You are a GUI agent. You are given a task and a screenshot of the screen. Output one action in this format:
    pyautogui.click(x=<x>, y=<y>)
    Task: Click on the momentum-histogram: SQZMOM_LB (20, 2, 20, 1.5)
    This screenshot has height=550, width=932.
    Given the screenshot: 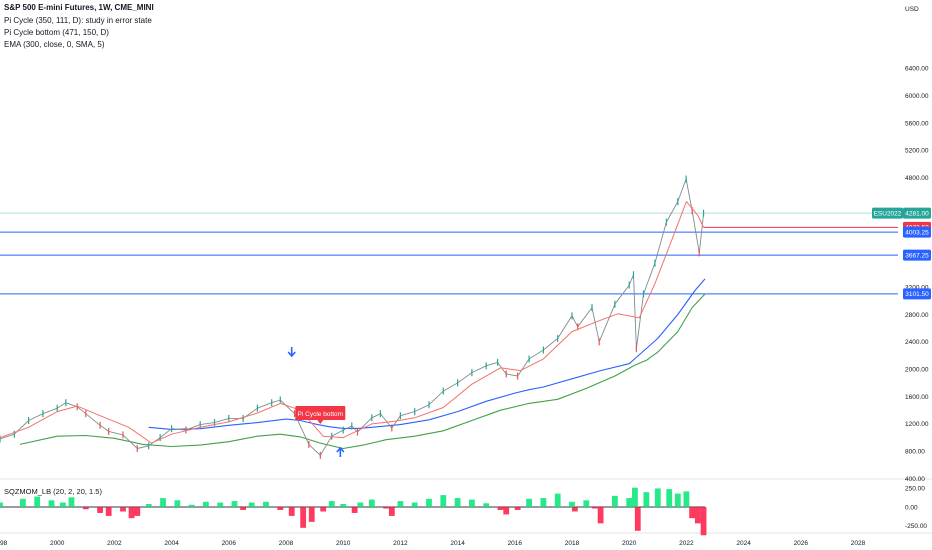 What is the action you would take?
    pyautogui.click(x=353, y=511)
    